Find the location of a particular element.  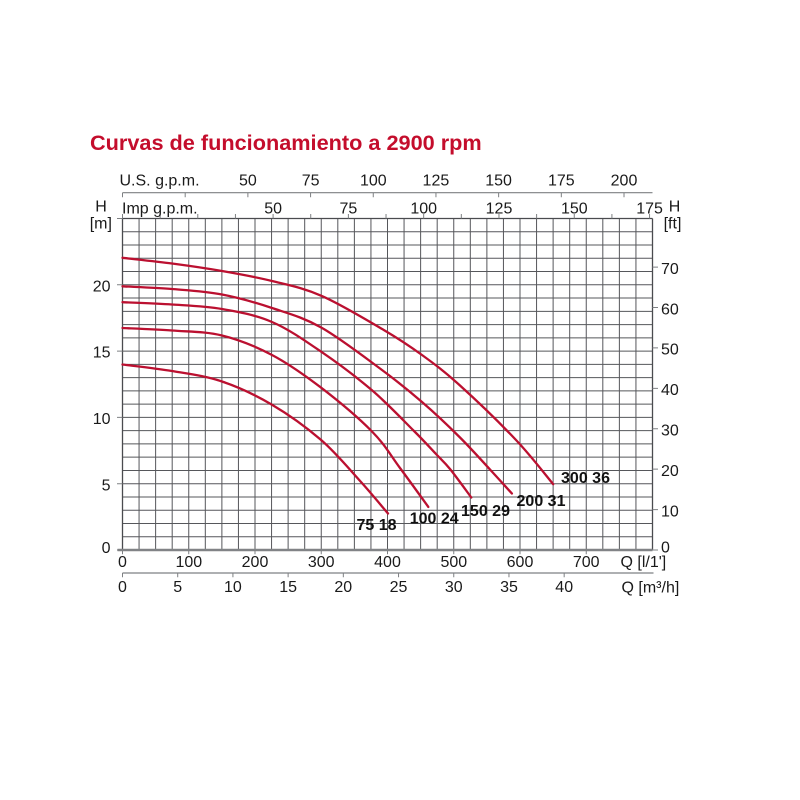

svg-text:Curvas de funcionamiento a 290: Curvas de funcionamiento a 2900 rpm is located at coordinates (286, 142).